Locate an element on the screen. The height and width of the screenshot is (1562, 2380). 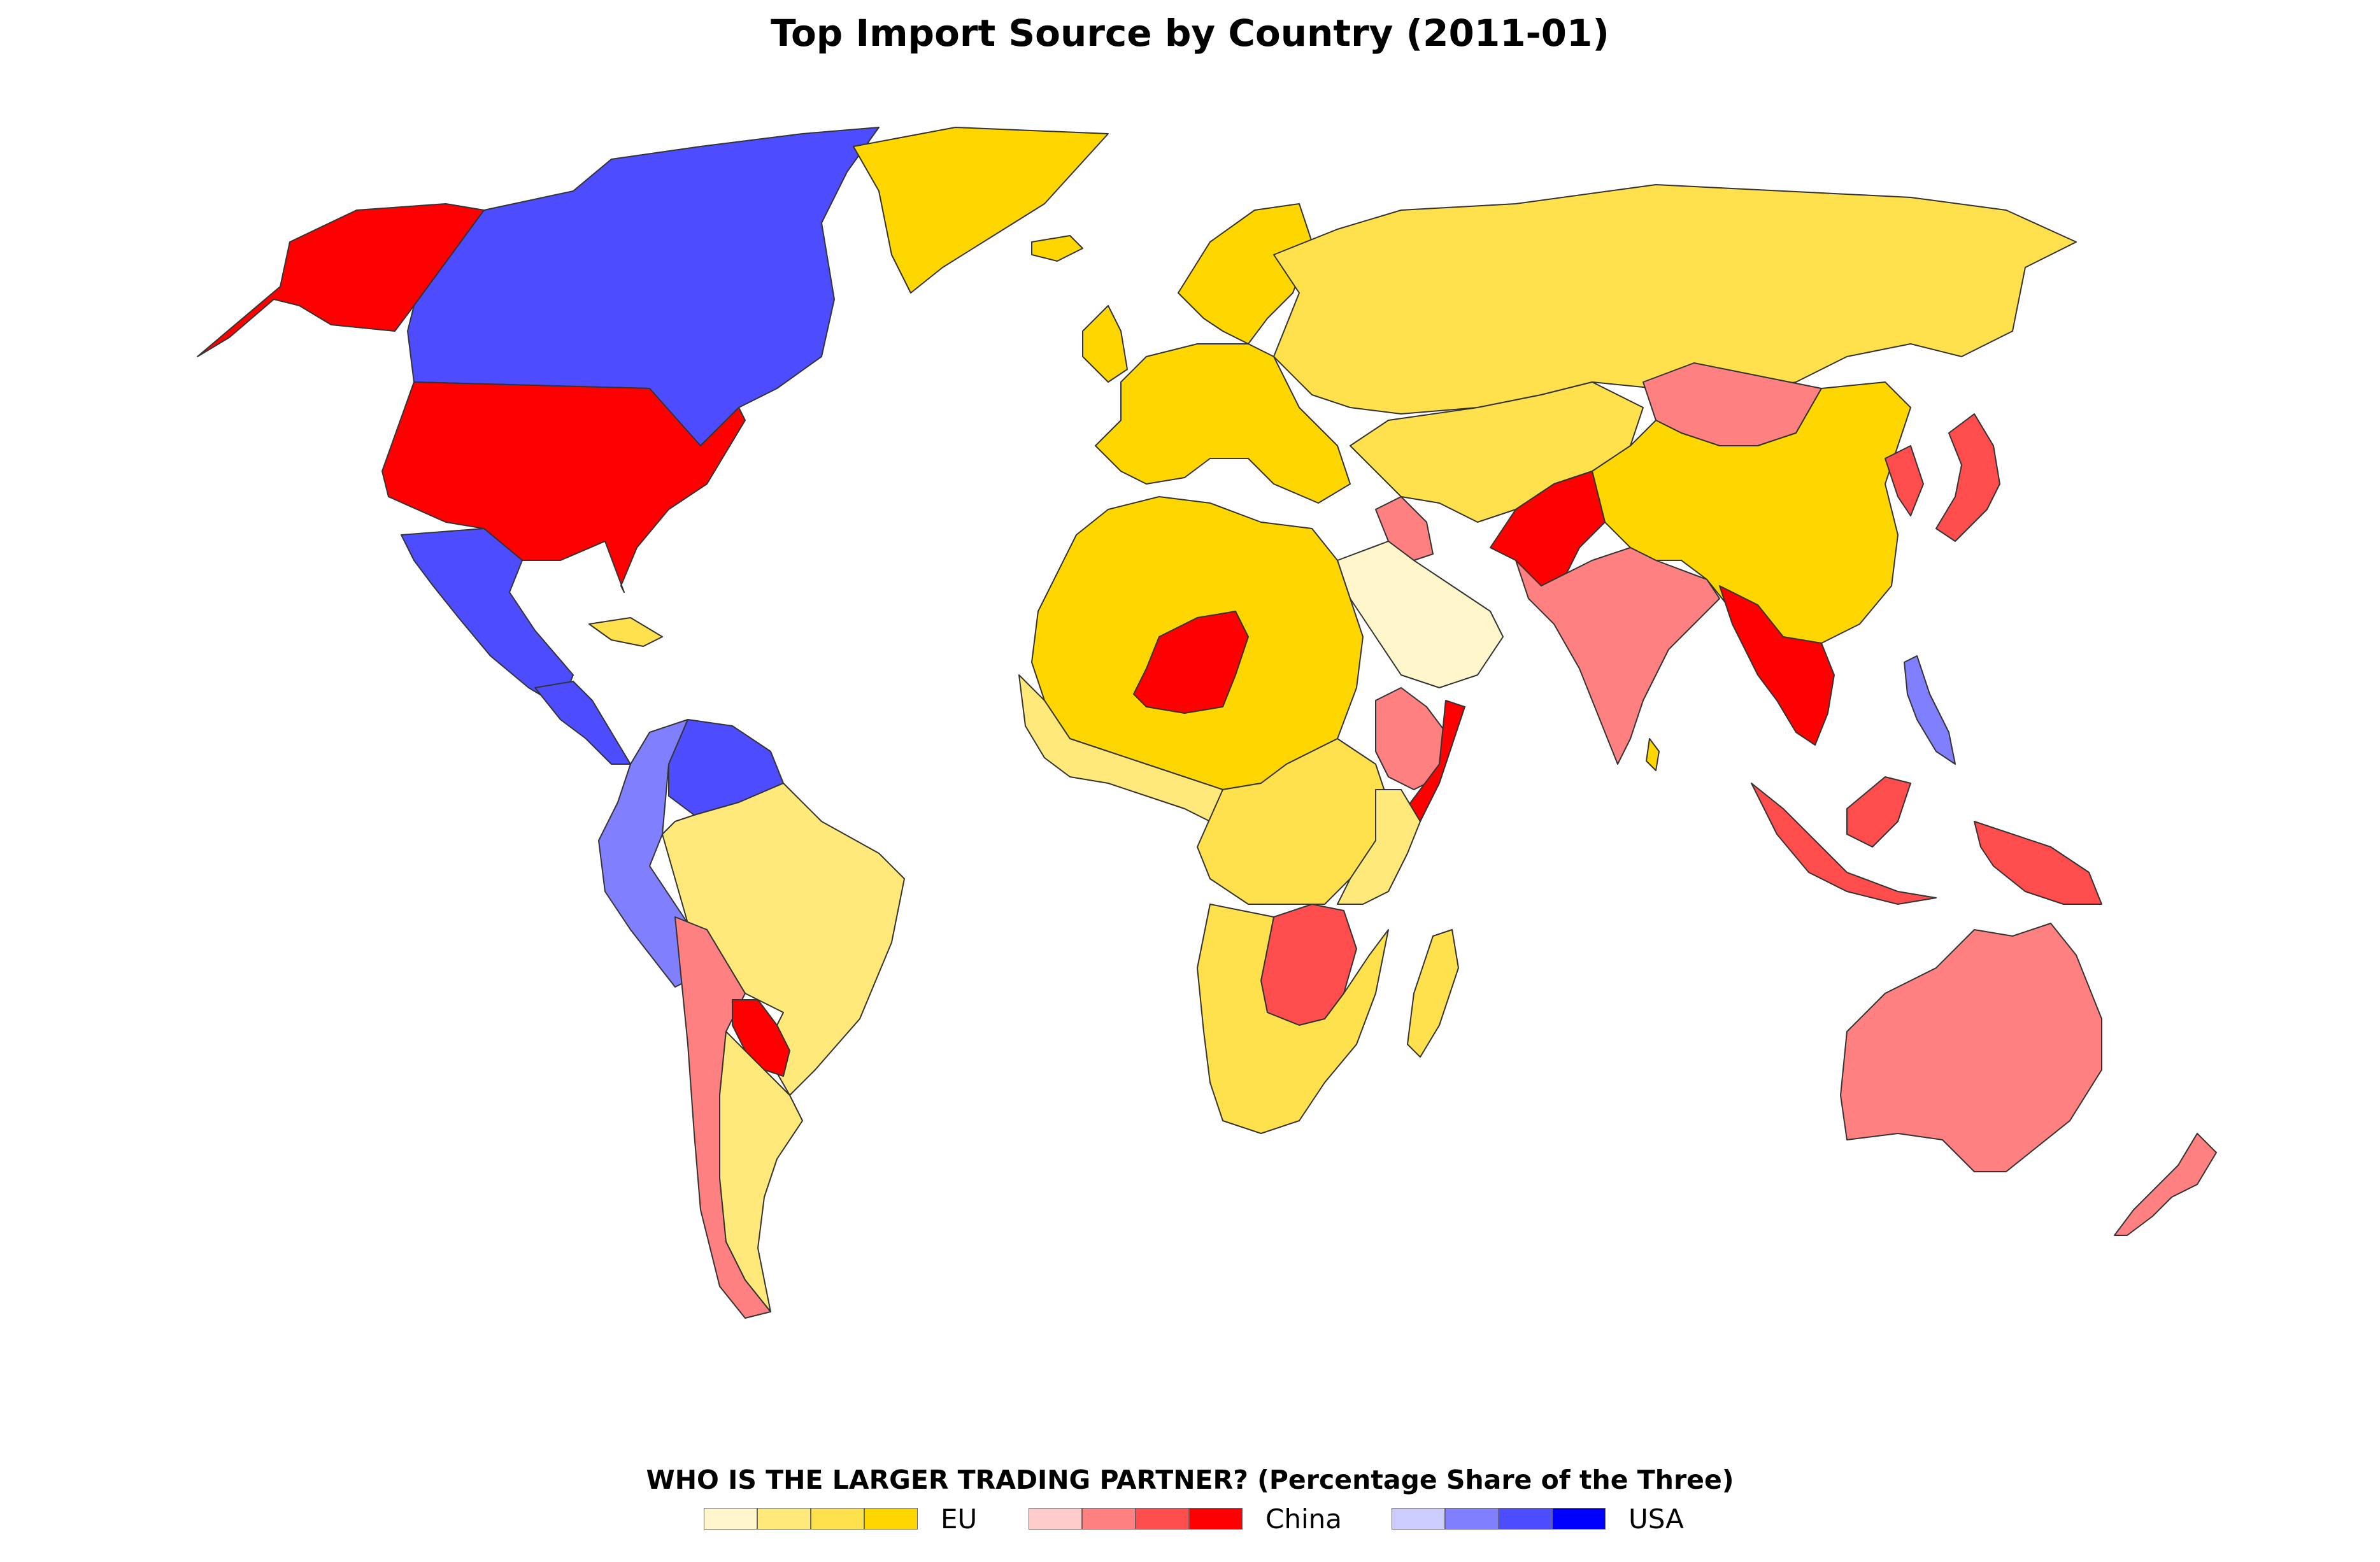
region-indonesia is located at coordinates (1844, 840).